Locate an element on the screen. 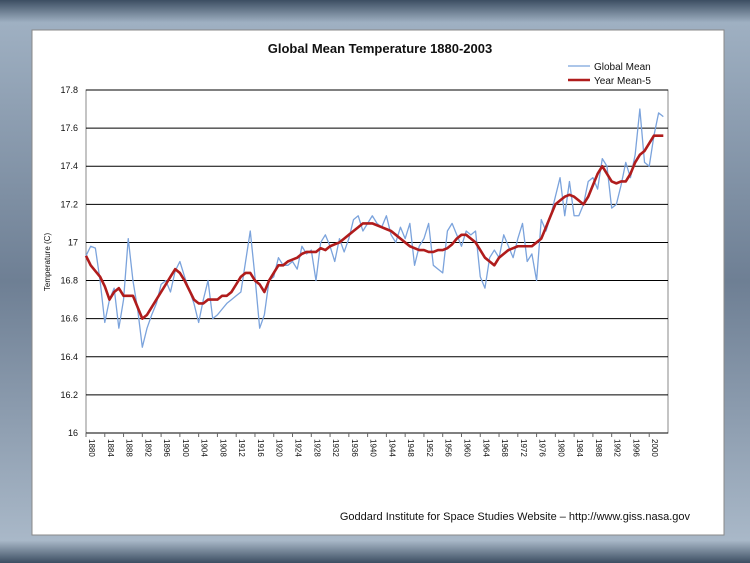 Image resolution: width=750 pixels, height=563 pixels. x-tick-label: 1996 is located at coordinates (635, 448).